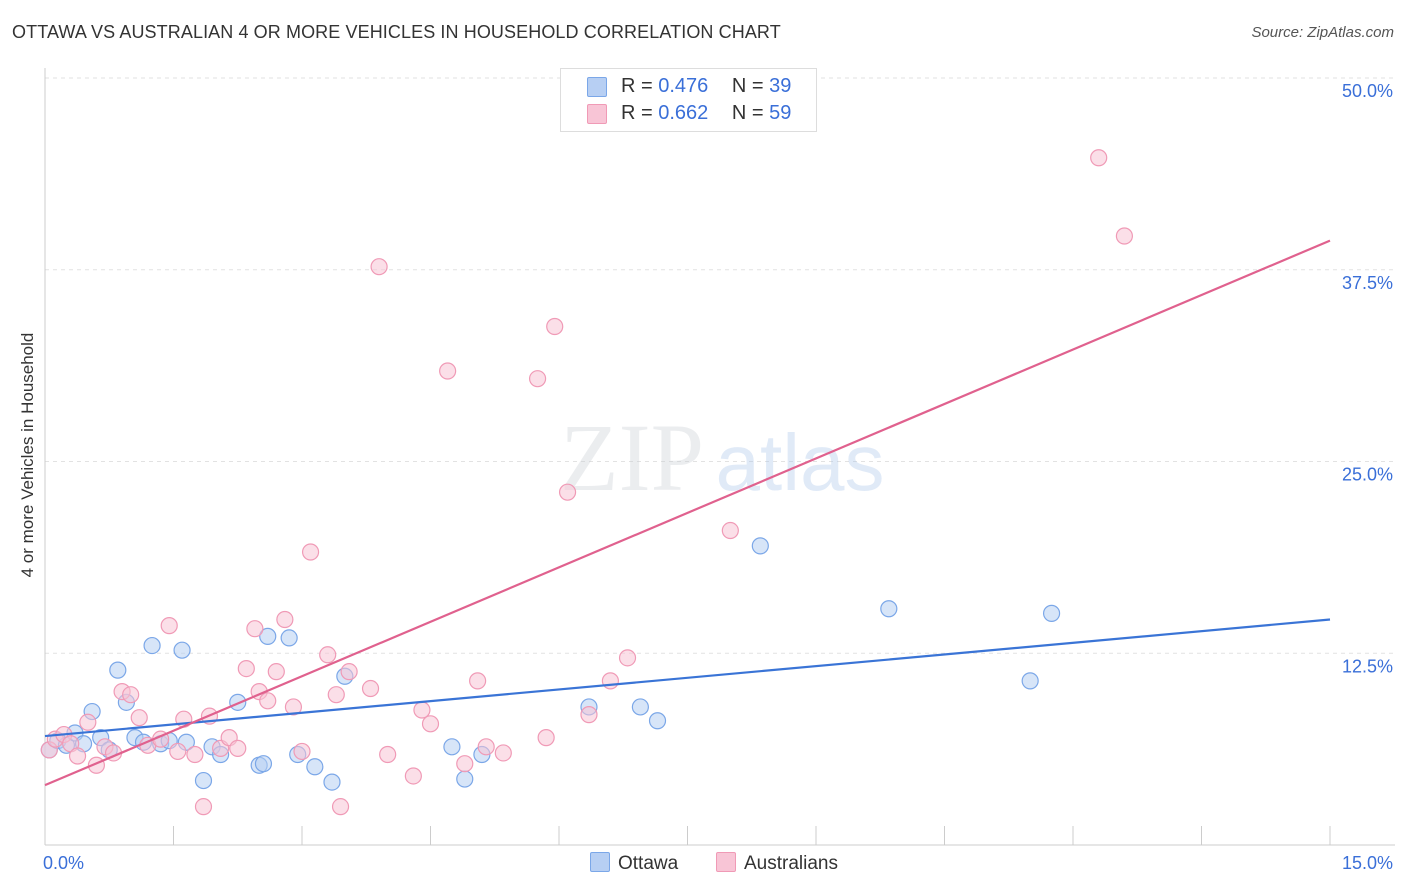  Describe the element at coordinates (726, 862) in the screenshot. I see `series-swatch-australians` at that location.